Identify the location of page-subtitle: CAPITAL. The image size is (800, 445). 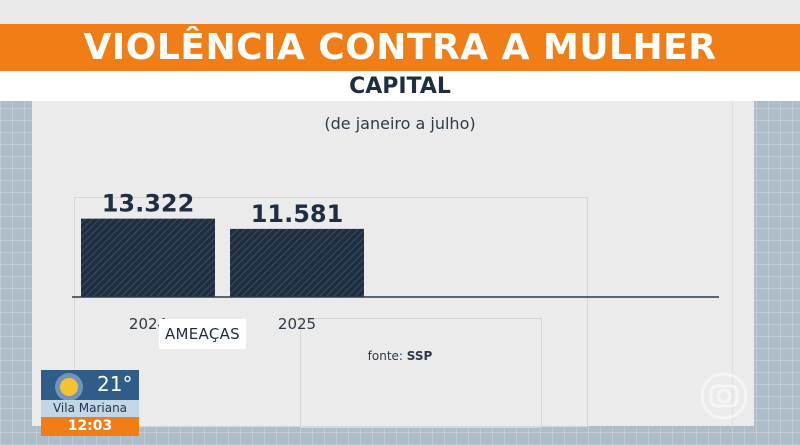
(400, 86).